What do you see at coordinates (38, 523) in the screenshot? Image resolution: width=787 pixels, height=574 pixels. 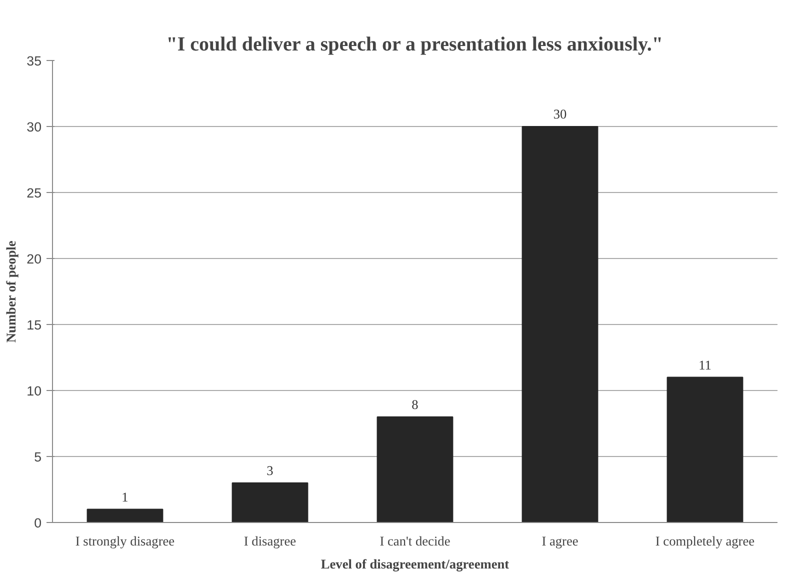 I see `y-tick-label: 0` at bounding box center [38, 523].